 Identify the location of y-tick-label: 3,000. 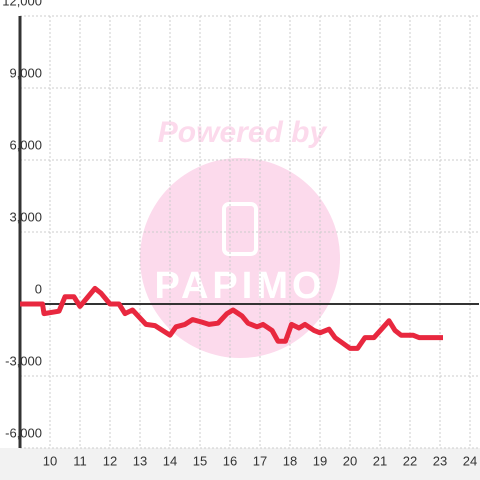
(25, 216).